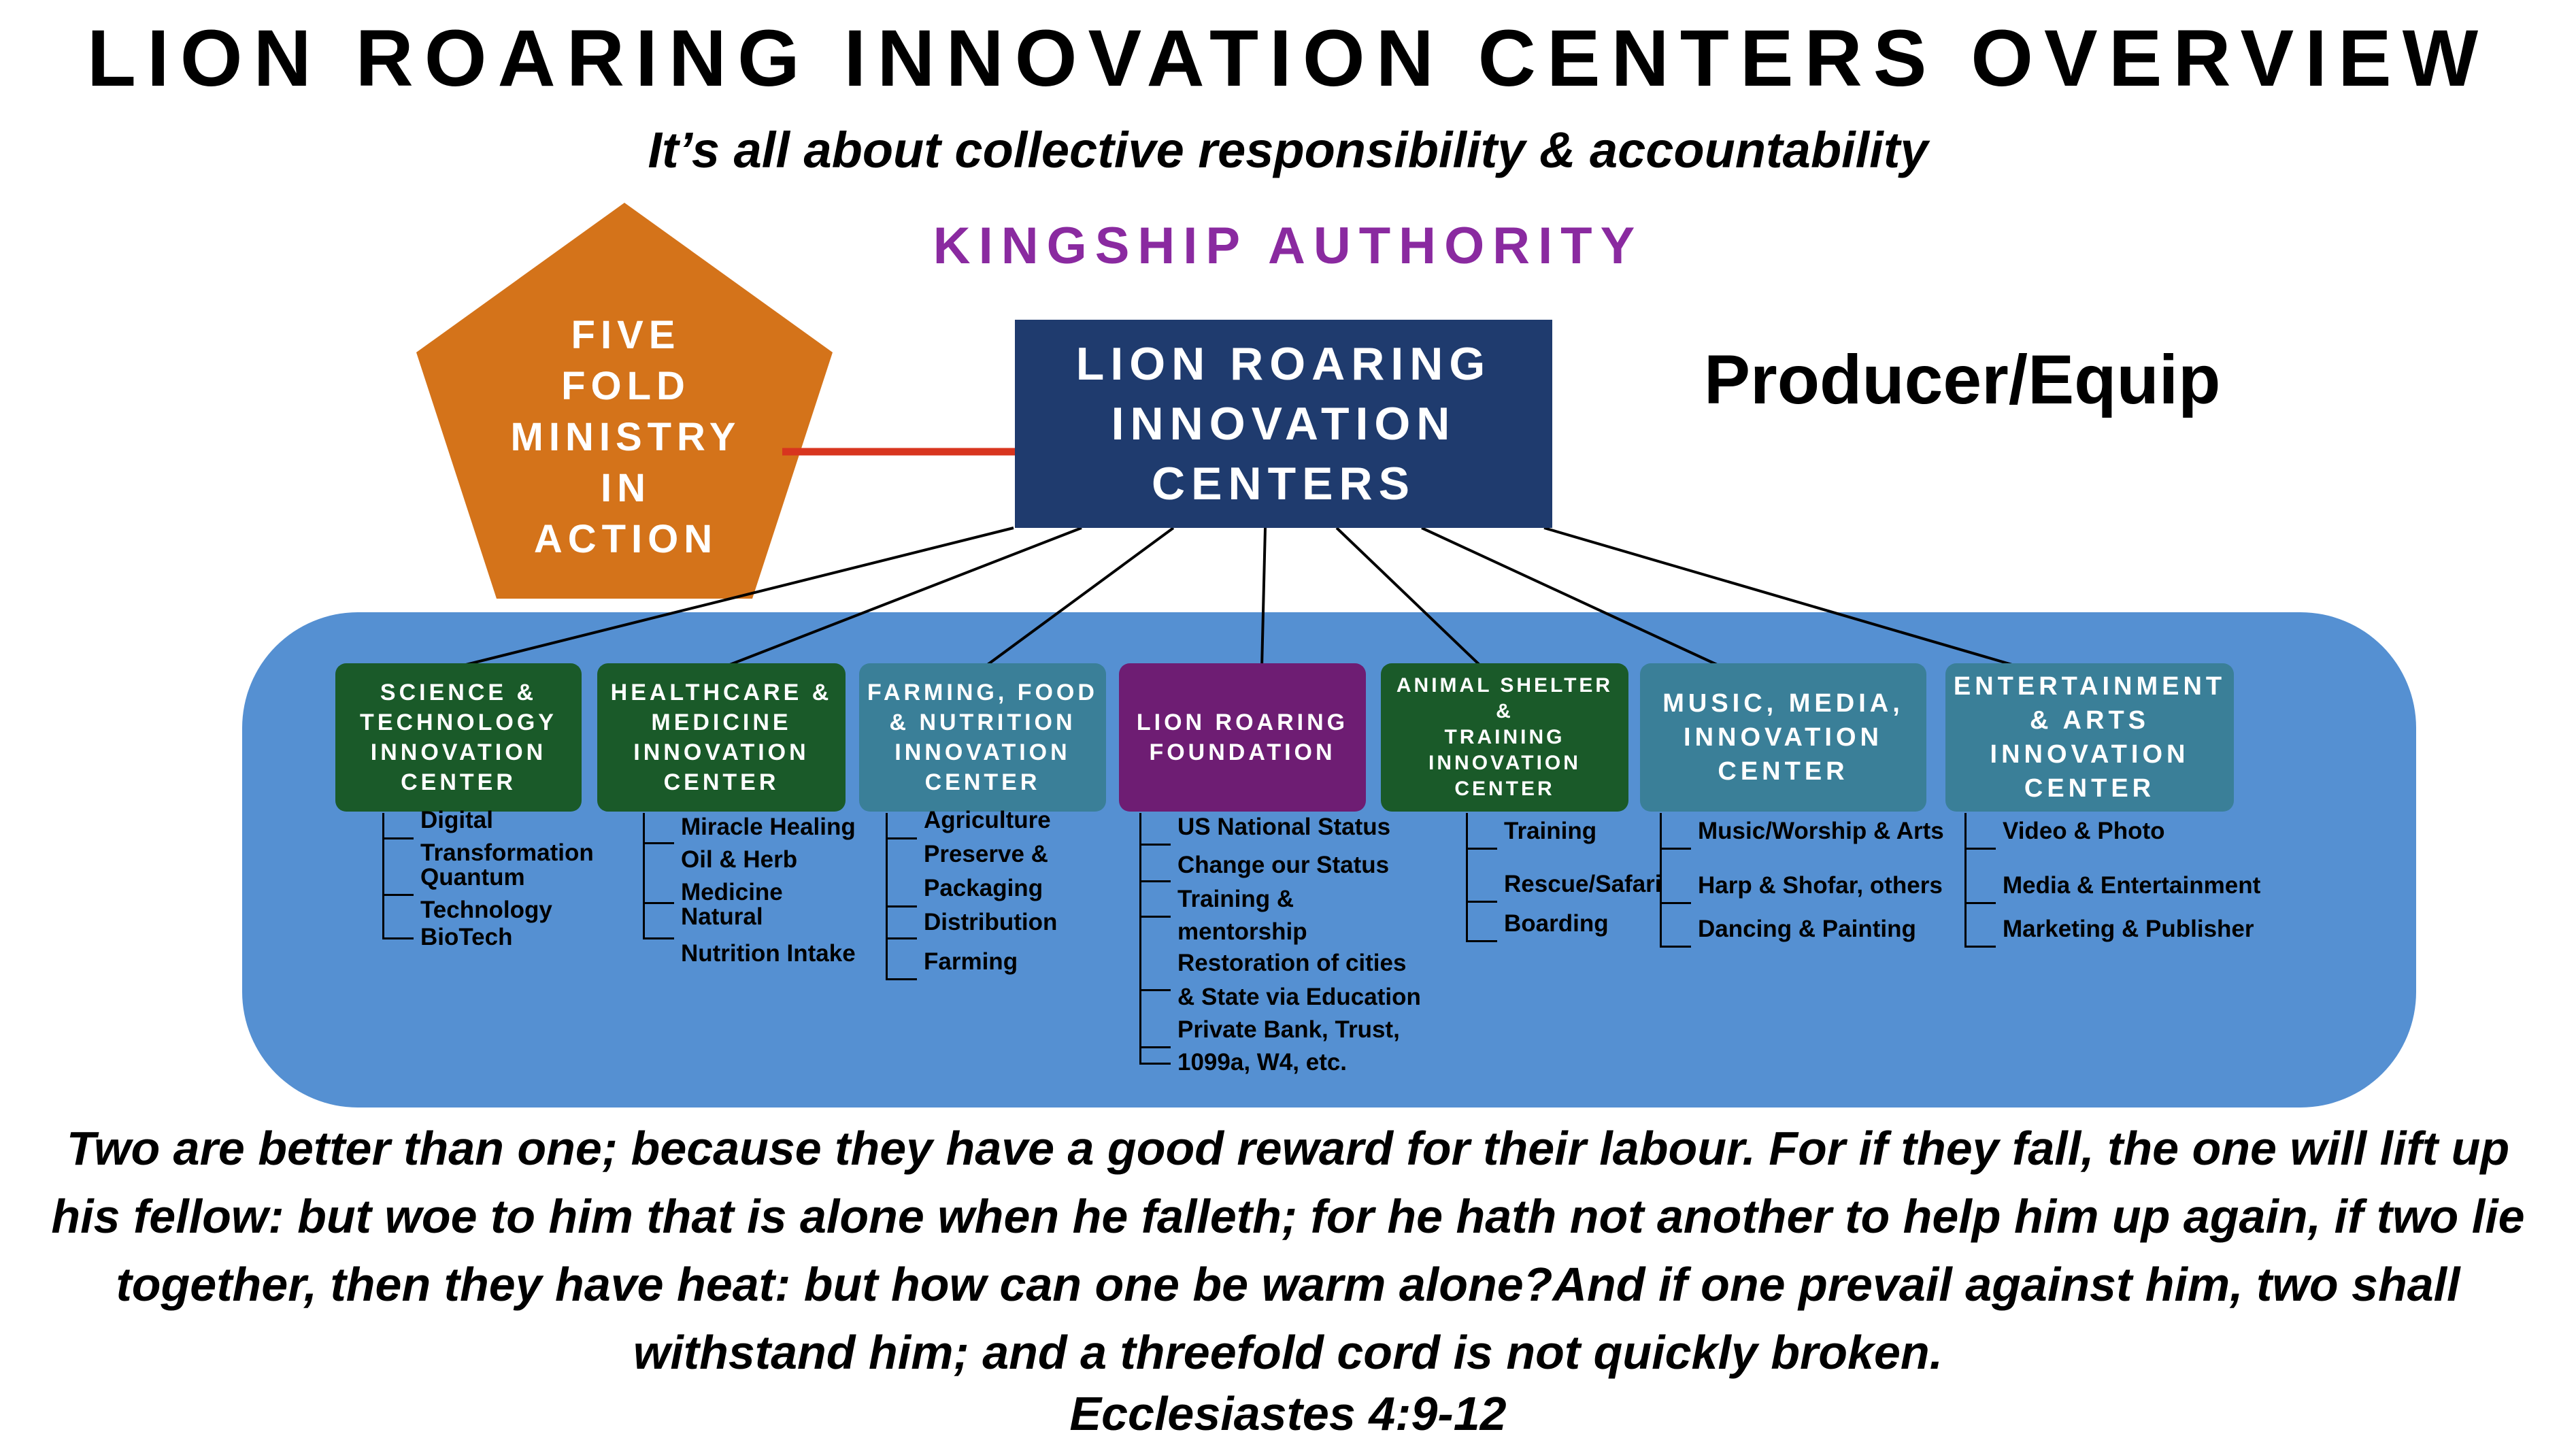  Describe the element at coordinates (1550, 831) in the screenshot. I see `center-item: Training` at that location.